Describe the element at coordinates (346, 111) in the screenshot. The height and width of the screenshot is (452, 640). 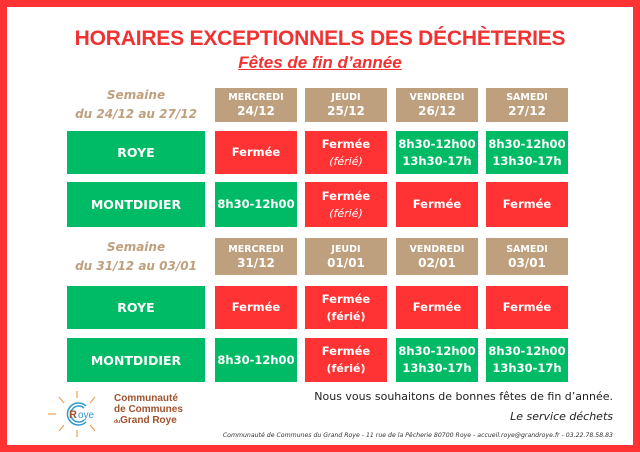
I see `day-date: 25/12` at that location.